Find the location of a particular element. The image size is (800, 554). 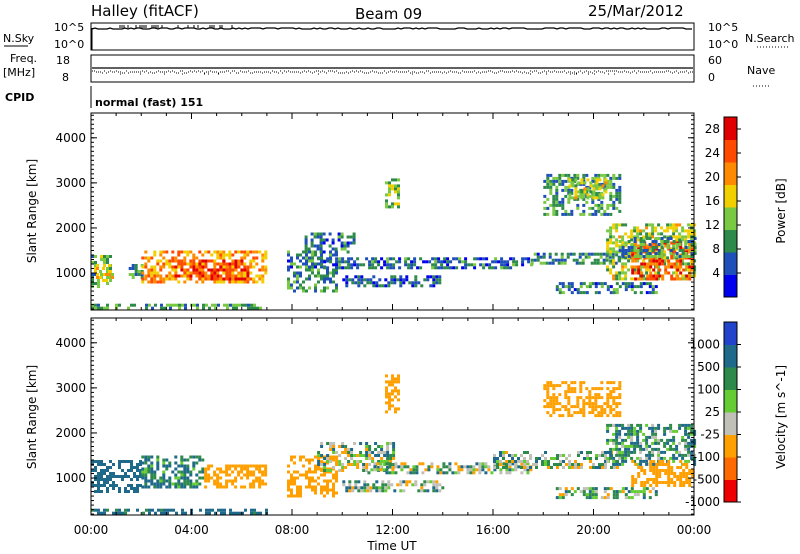

nsky-tick-top: 10^5 is located at coordinates (69, 27).